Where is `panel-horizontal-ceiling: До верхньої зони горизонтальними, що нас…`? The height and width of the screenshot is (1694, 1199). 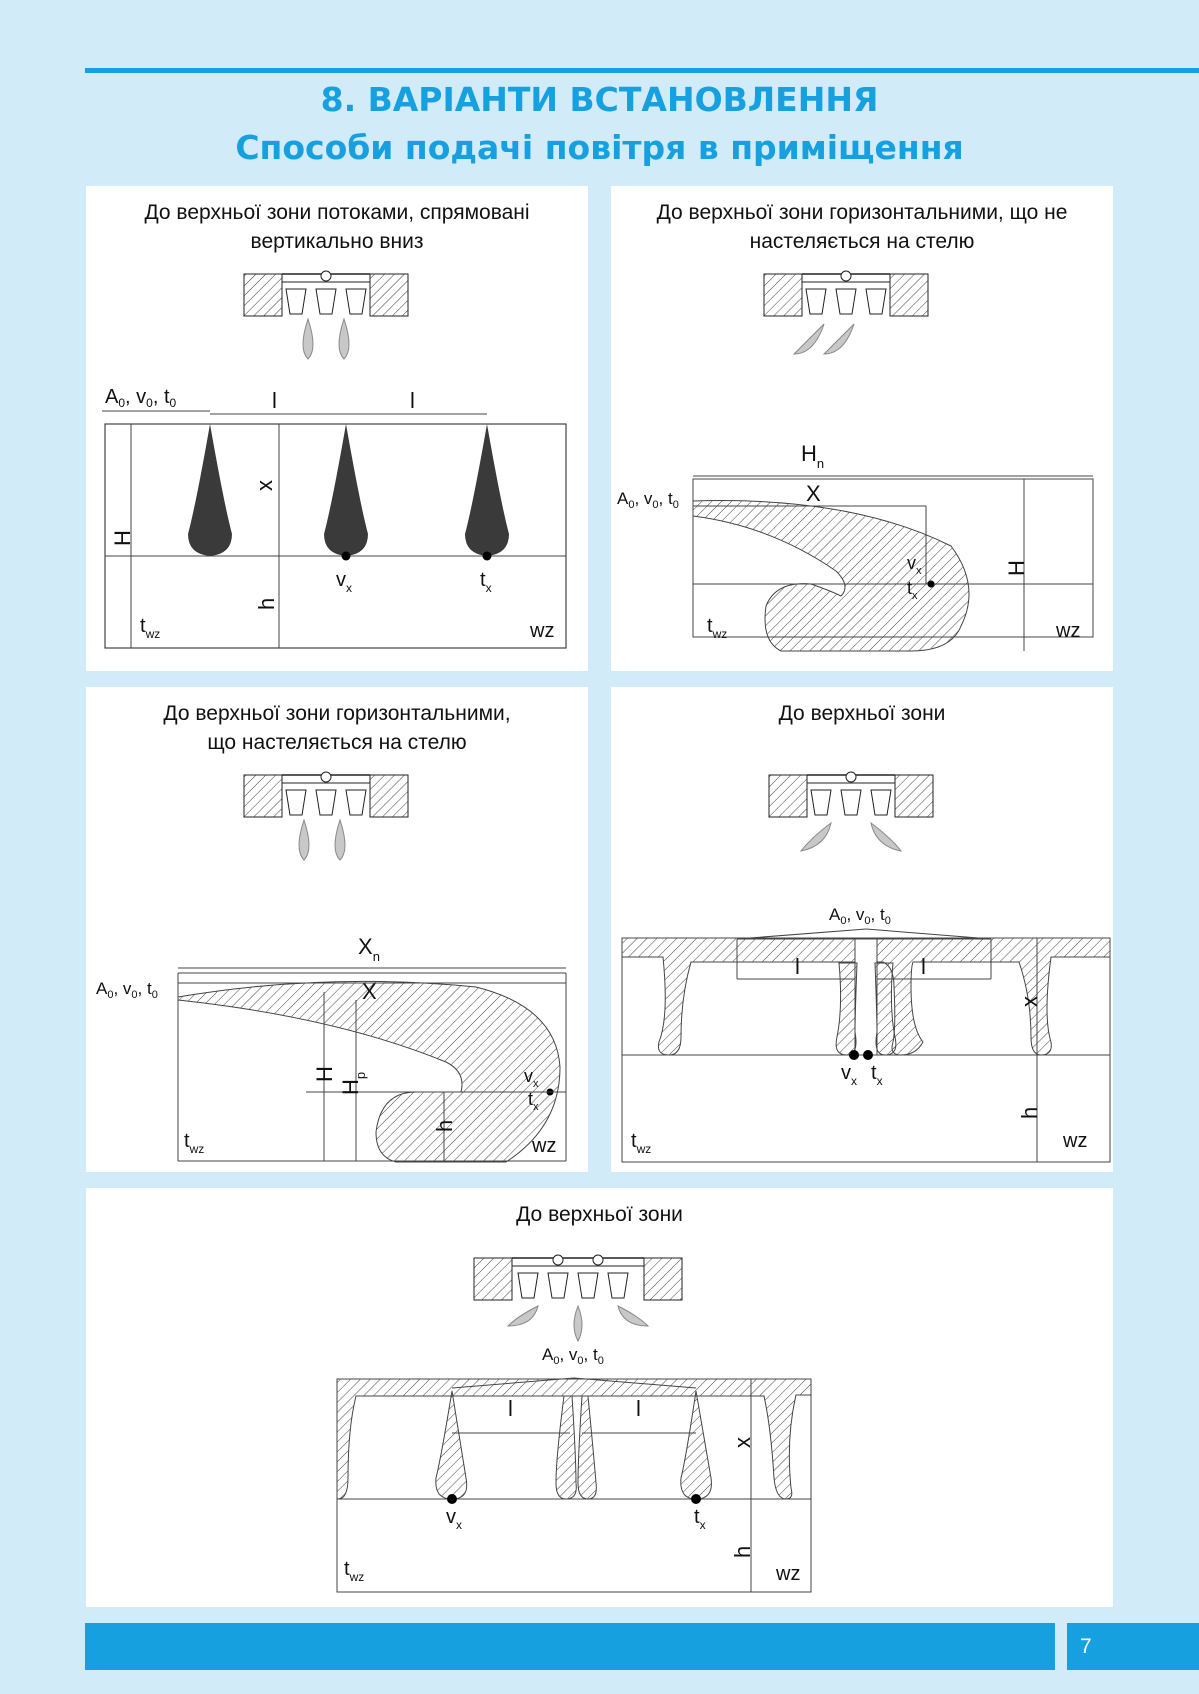
panel-horizontal-ceiling: До верхньої зони горизонтальними, що нас… is located at coordinates (337, 929).